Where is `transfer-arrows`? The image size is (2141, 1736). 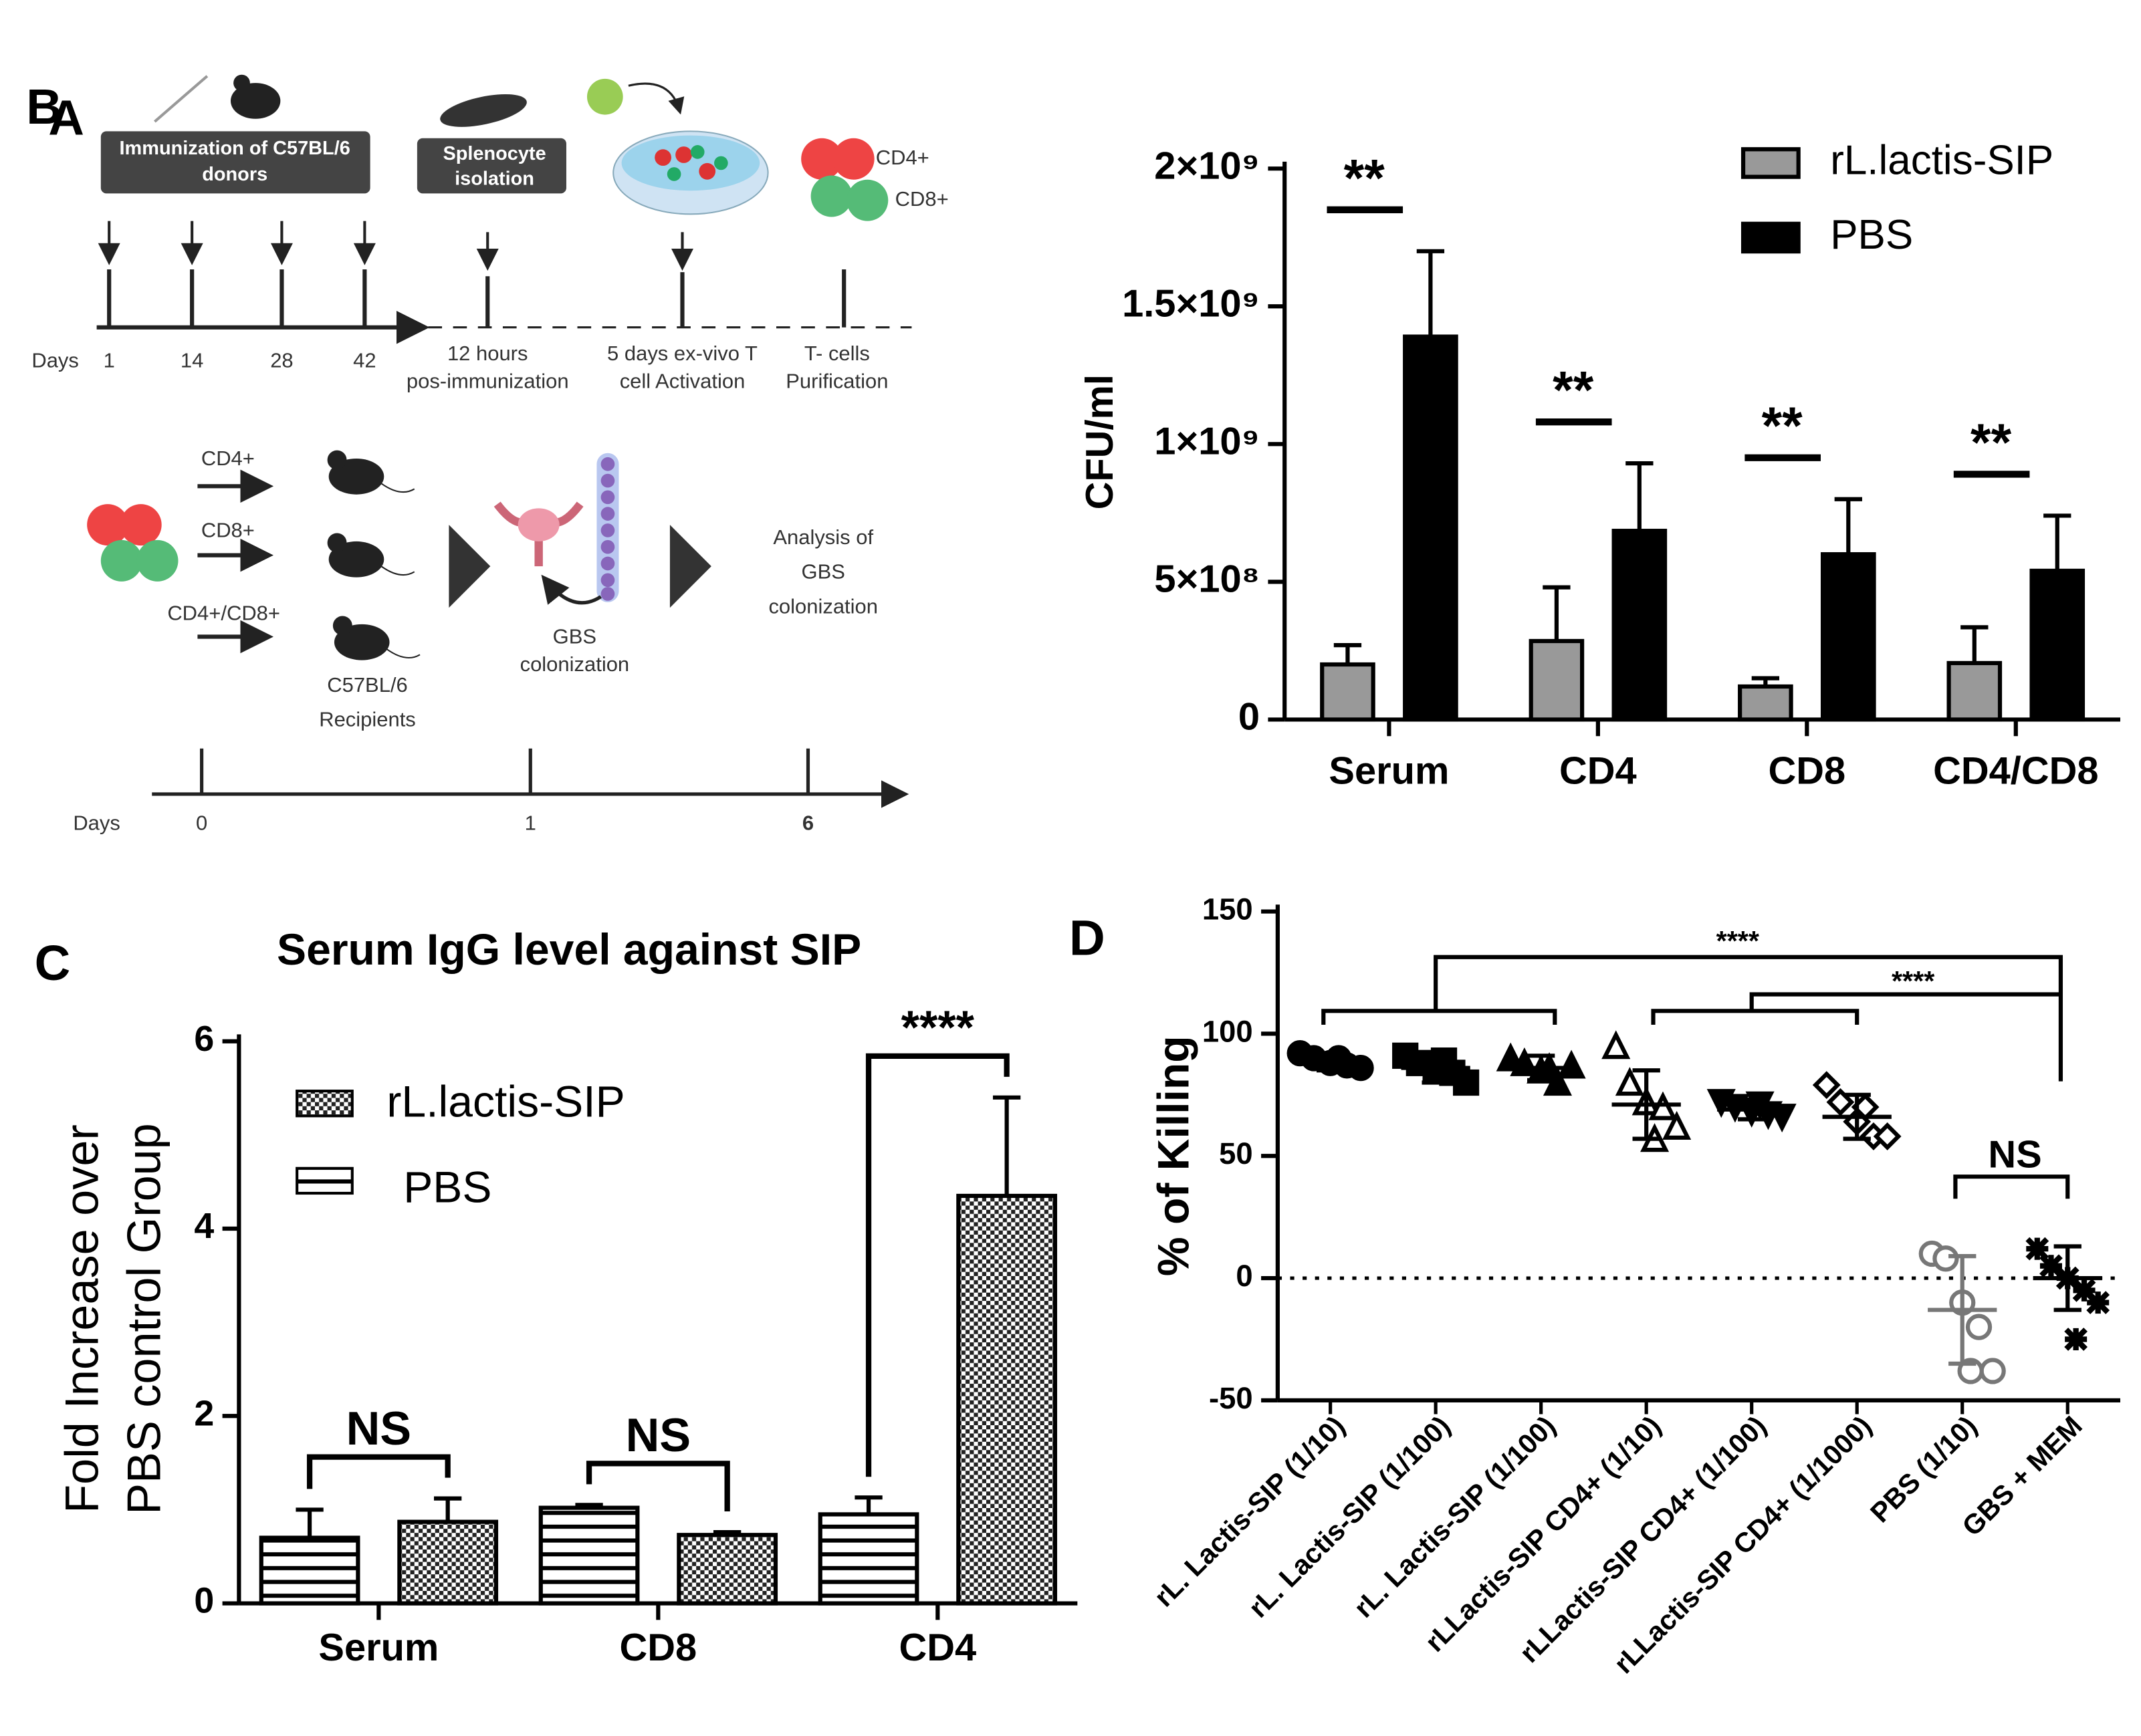 transfer-arrows is located at coordinates (235, 561).